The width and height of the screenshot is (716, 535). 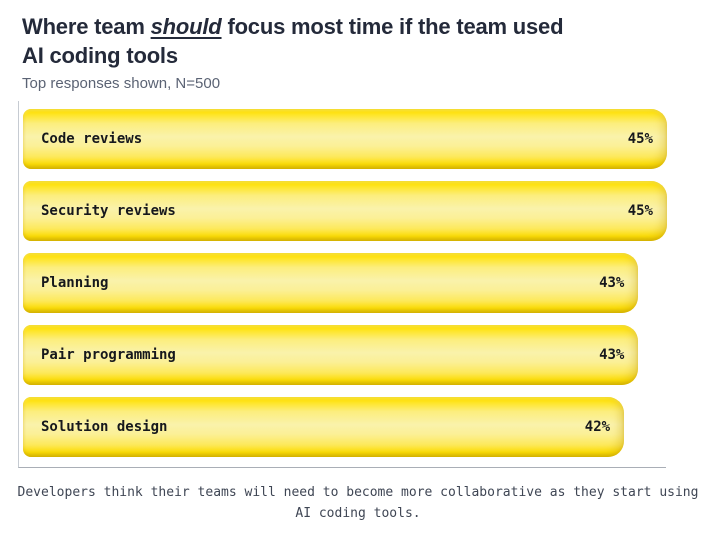 I want to click on bar-category-label: Pair programming, so click(x=108, y=355).